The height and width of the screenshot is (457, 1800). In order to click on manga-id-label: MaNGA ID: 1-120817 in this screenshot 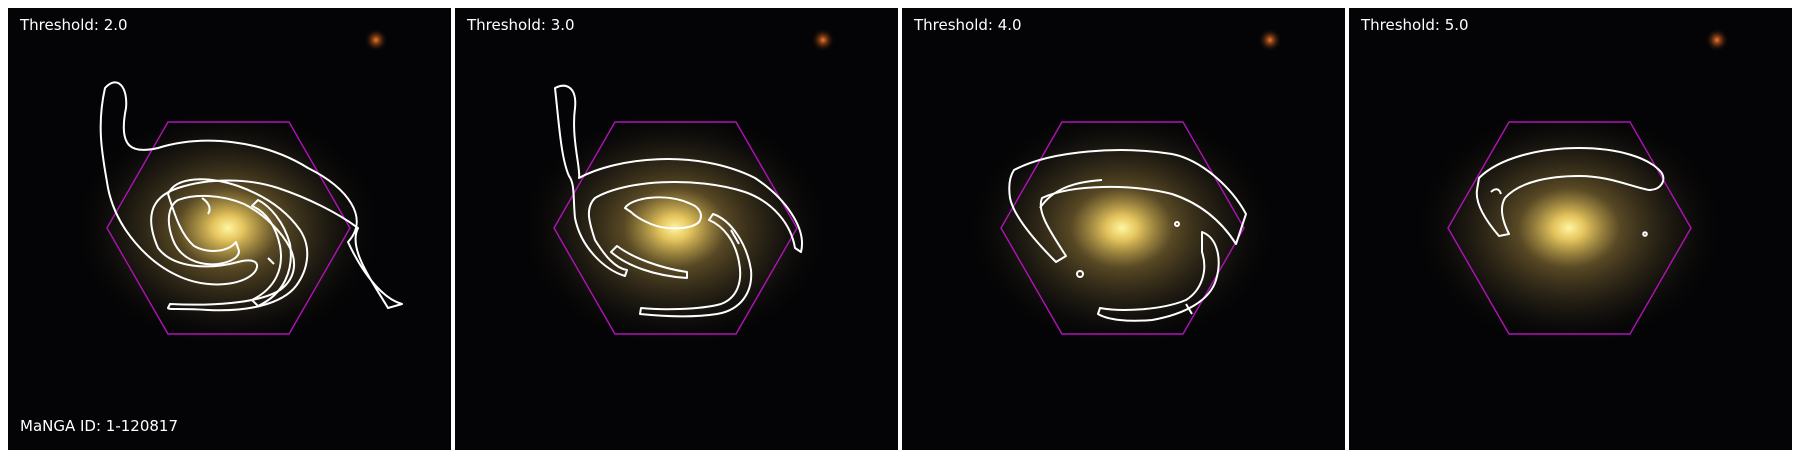, I will do `click(99, 426)`.